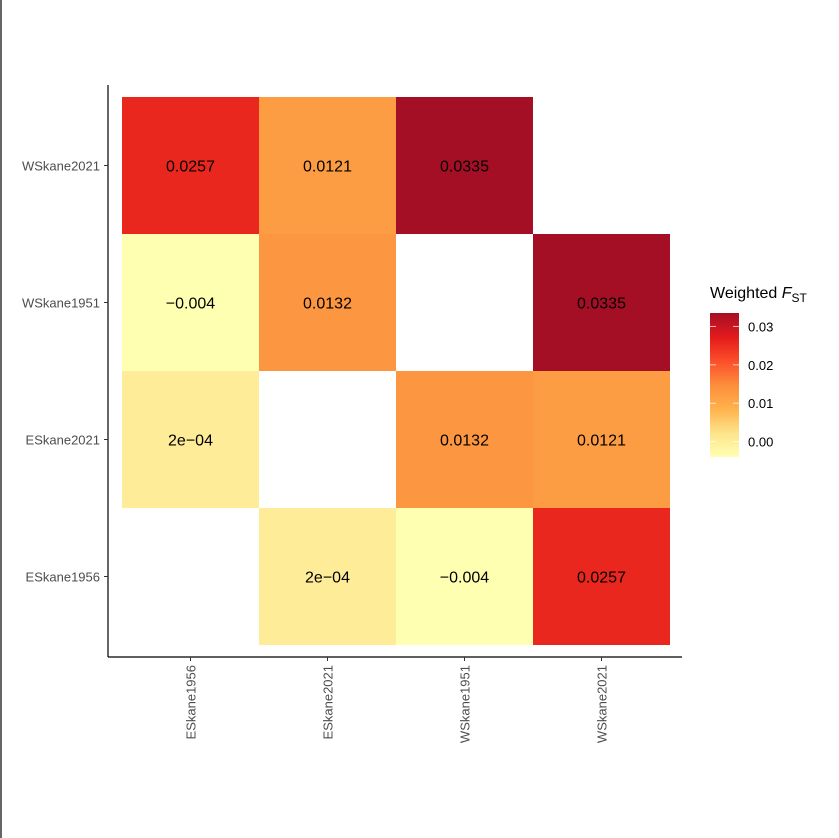 The image size is (839, 838). Describe the element at coordinates (465, 704) in the screenshot. I see `x-tick-label: WSkane1951` at that location.